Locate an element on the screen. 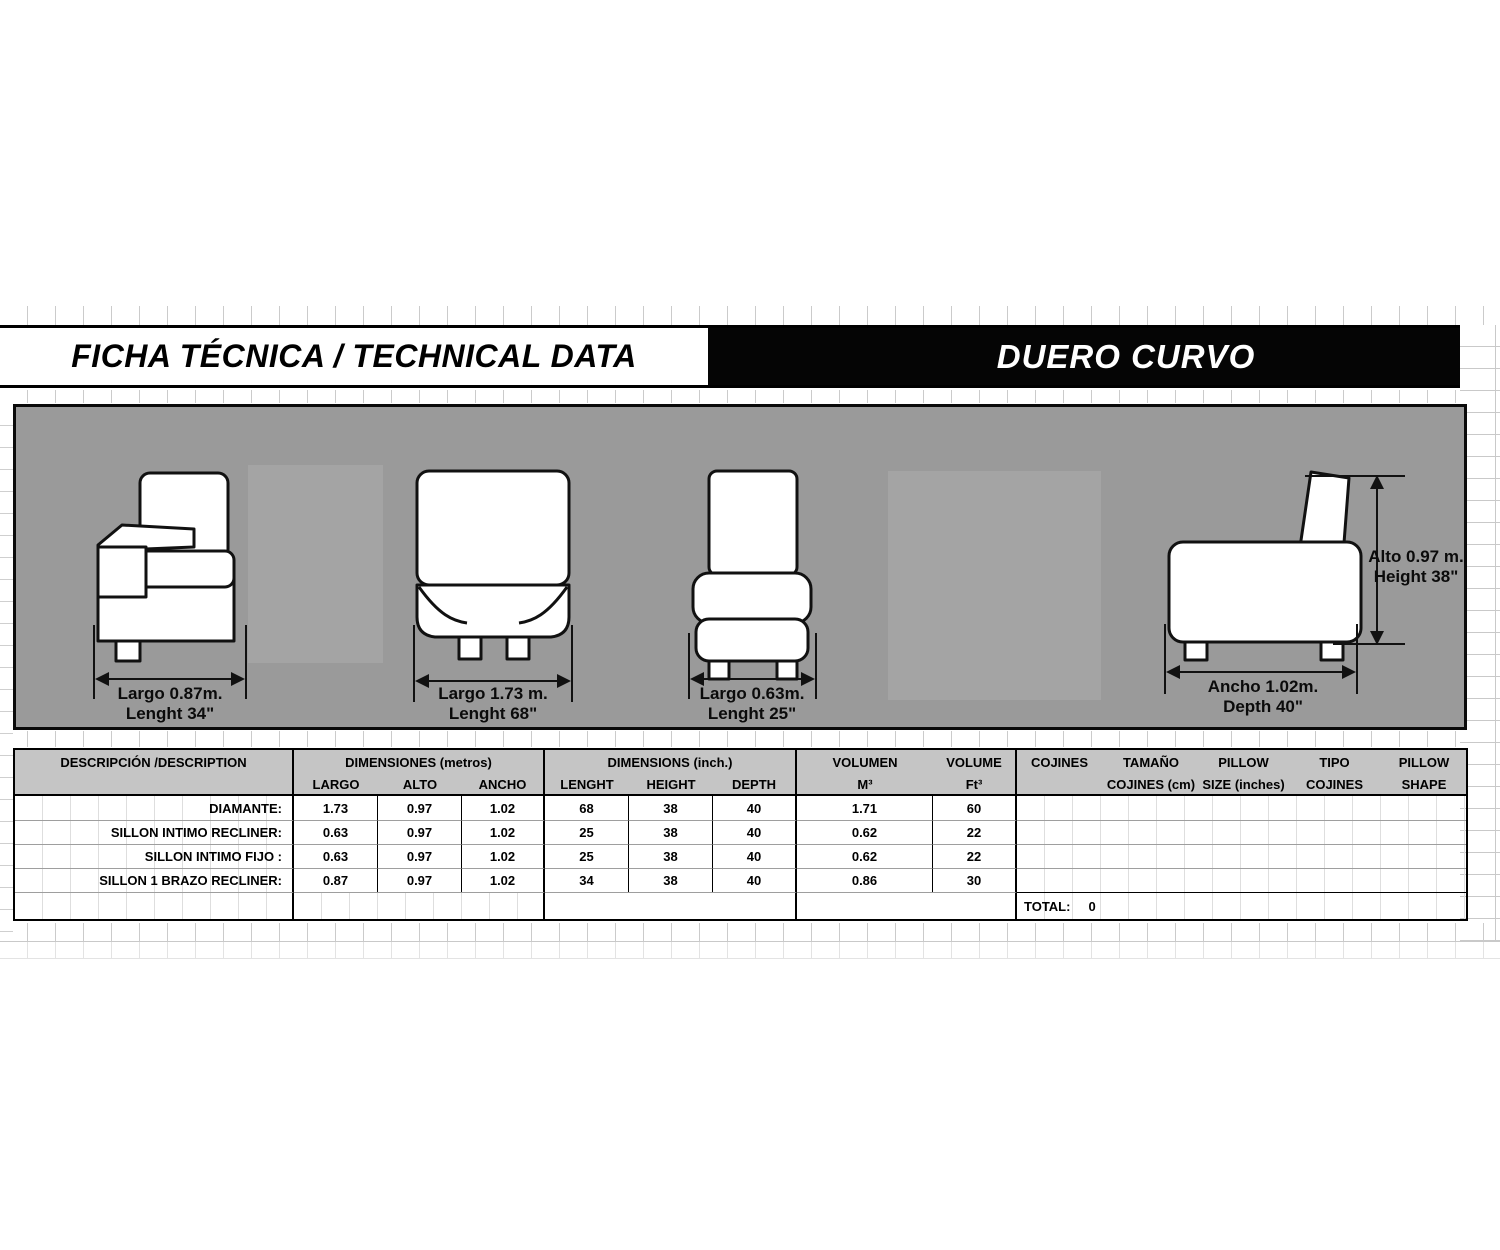 The width and height of the screenshot is (1500, 1250). table-cell: 0.86 is located at coordinates (865, 880).